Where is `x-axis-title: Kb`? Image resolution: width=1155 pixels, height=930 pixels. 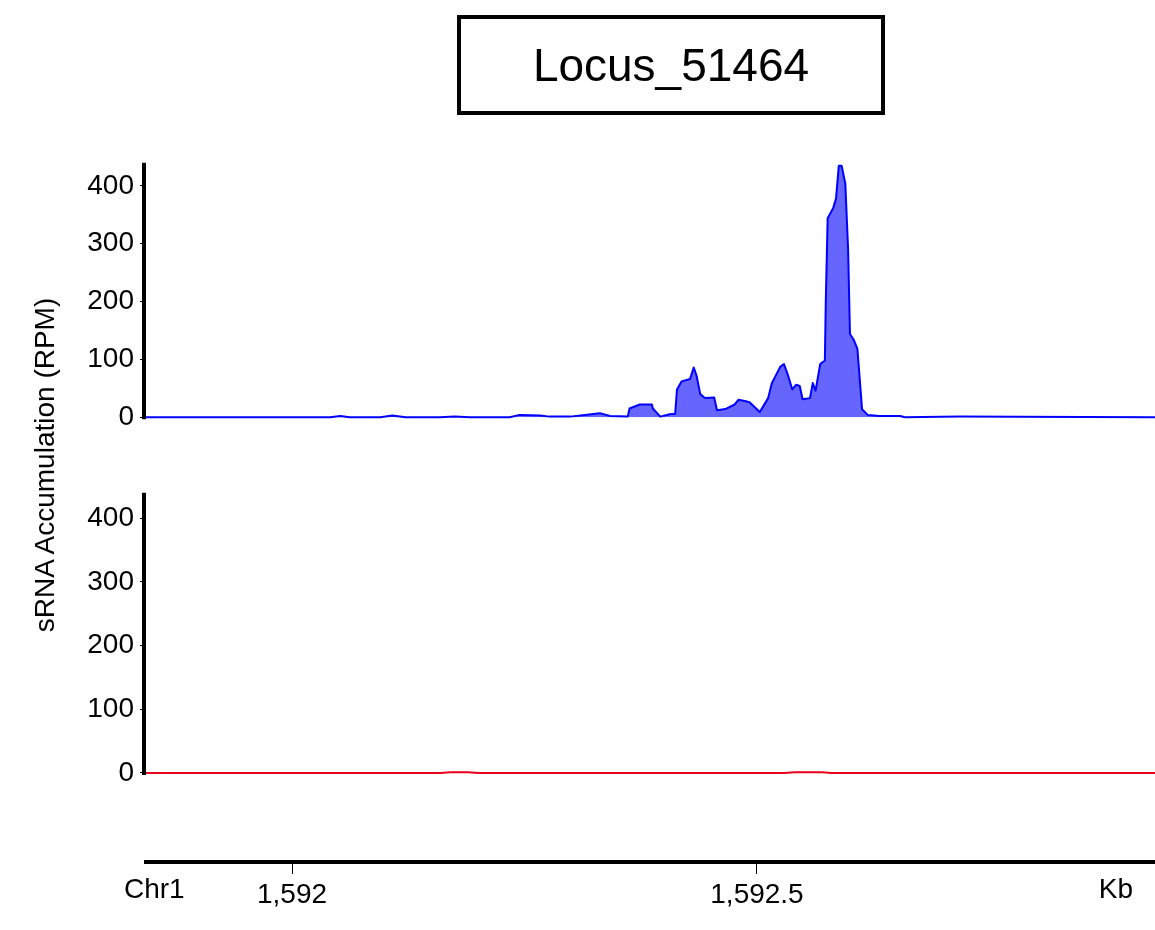 x-axis-title: Kb is located at coordinates (1115, 888).